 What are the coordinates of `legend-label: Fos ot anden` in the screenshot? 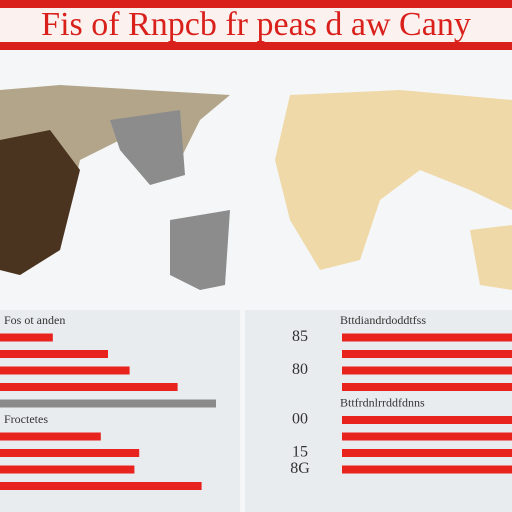 It's located at (34, 320).